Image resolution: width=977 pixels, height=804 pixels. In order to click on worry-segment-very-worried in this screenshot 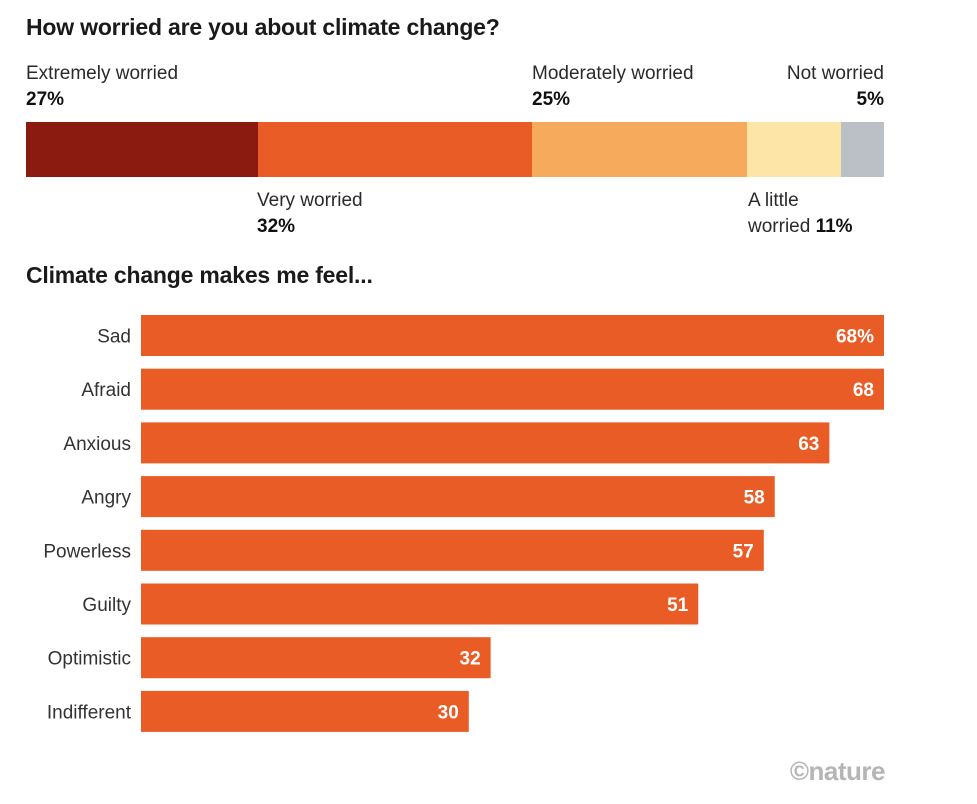, I will do `click(395, 149)`.